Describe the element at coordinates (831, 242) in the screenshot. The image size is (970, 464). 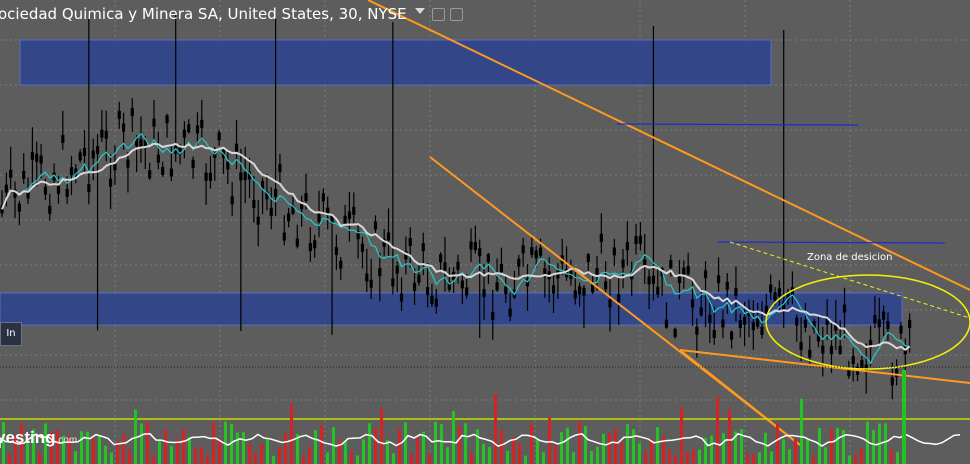
I see `resistance-line-lower` at that location.